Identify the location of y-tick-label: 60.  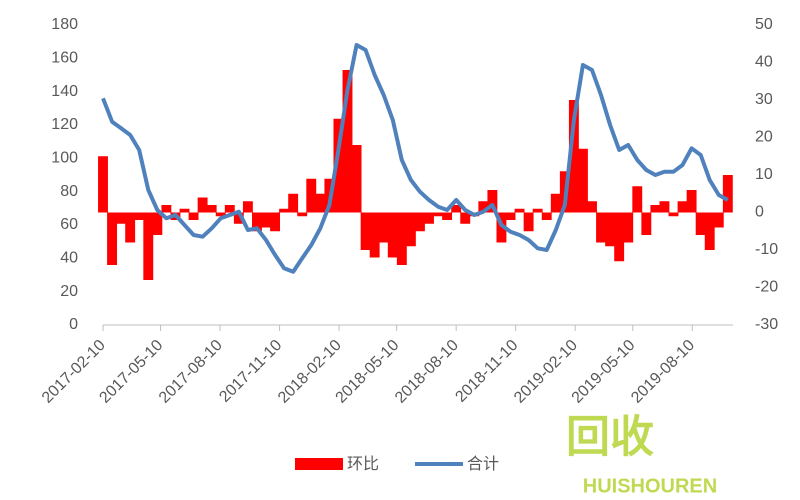
(69, 224).